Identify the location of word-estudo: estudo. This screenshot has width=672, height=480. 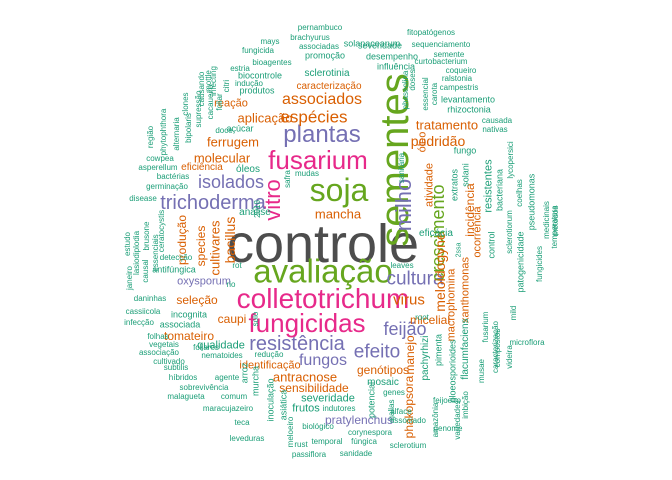
(127, 244).